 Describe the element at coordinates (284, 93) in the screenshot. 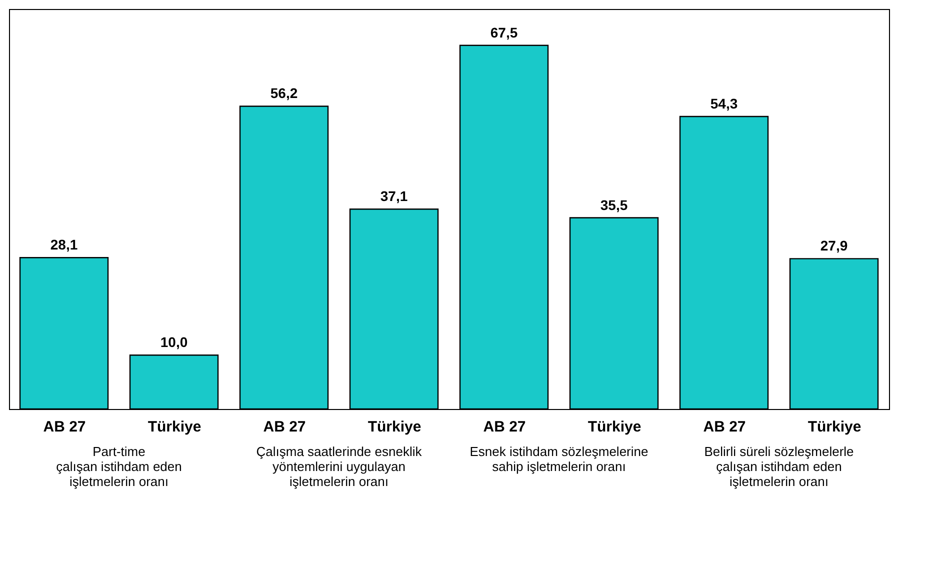

I see `data-label: 56,2` at that location.